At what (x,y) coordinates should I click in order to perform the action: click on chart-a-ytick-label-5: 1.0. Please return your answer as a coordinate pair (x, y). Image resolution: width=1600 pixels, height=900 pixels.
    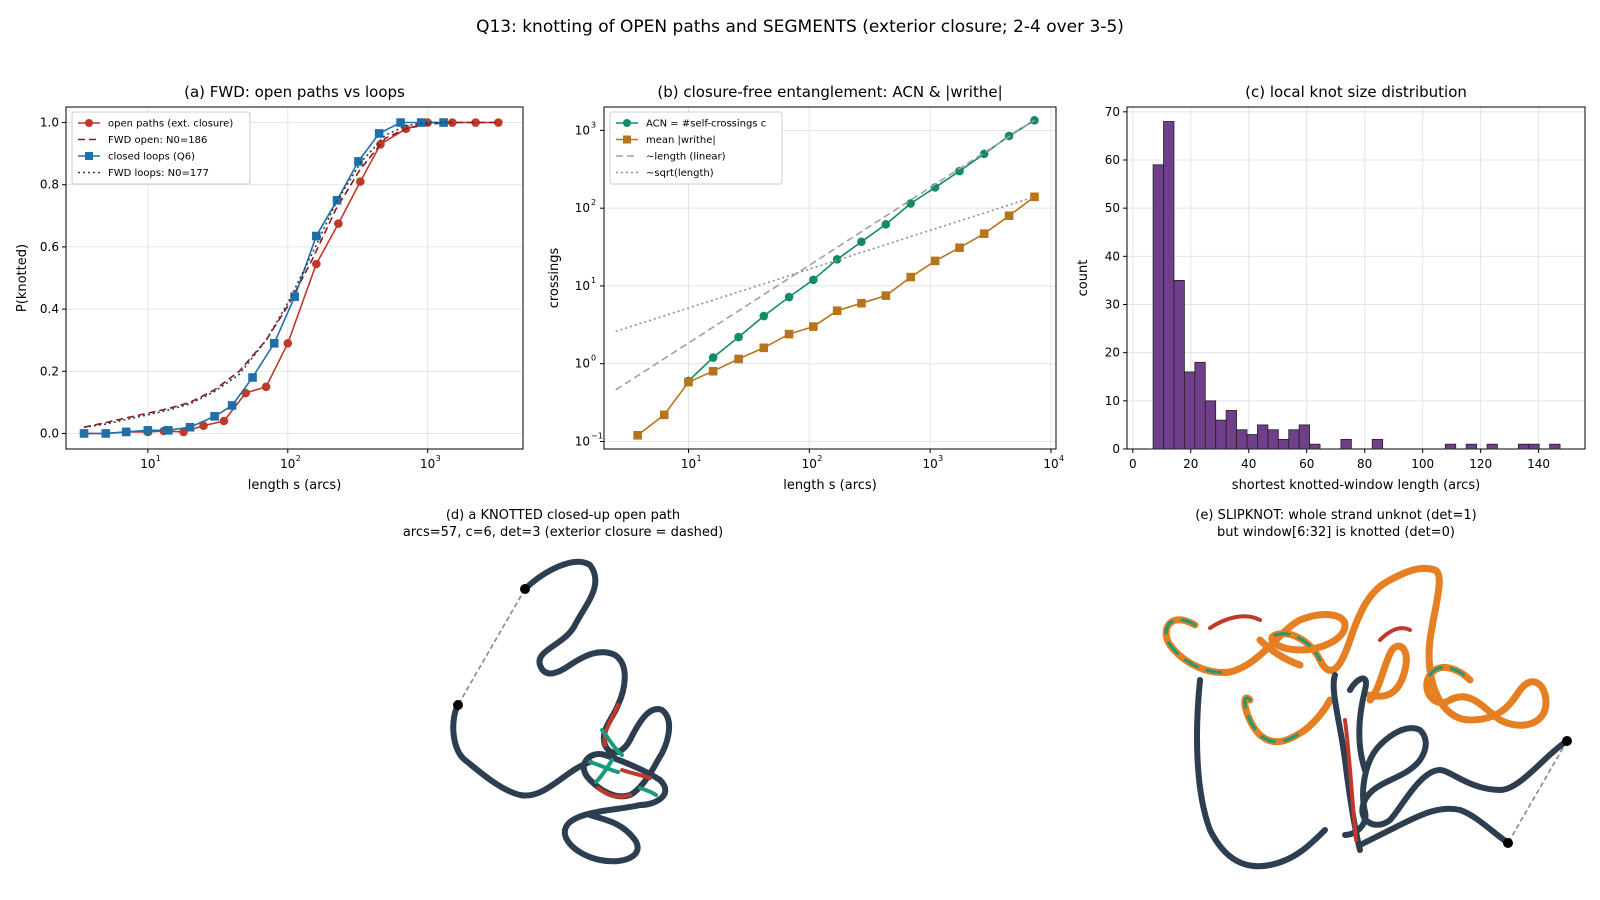
    Looking at the image, I should click on (49, 123).